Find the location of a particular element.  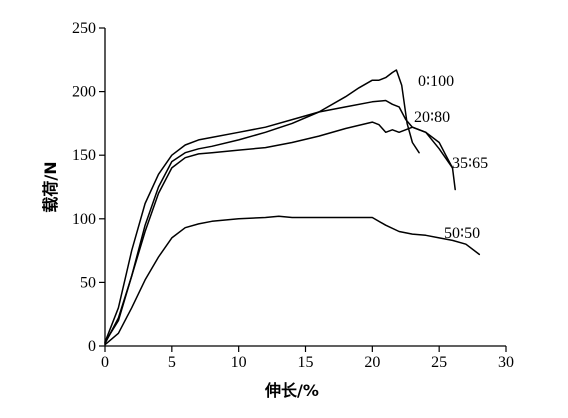

series-label: 35∶65 is located at coordinates (470, 163).